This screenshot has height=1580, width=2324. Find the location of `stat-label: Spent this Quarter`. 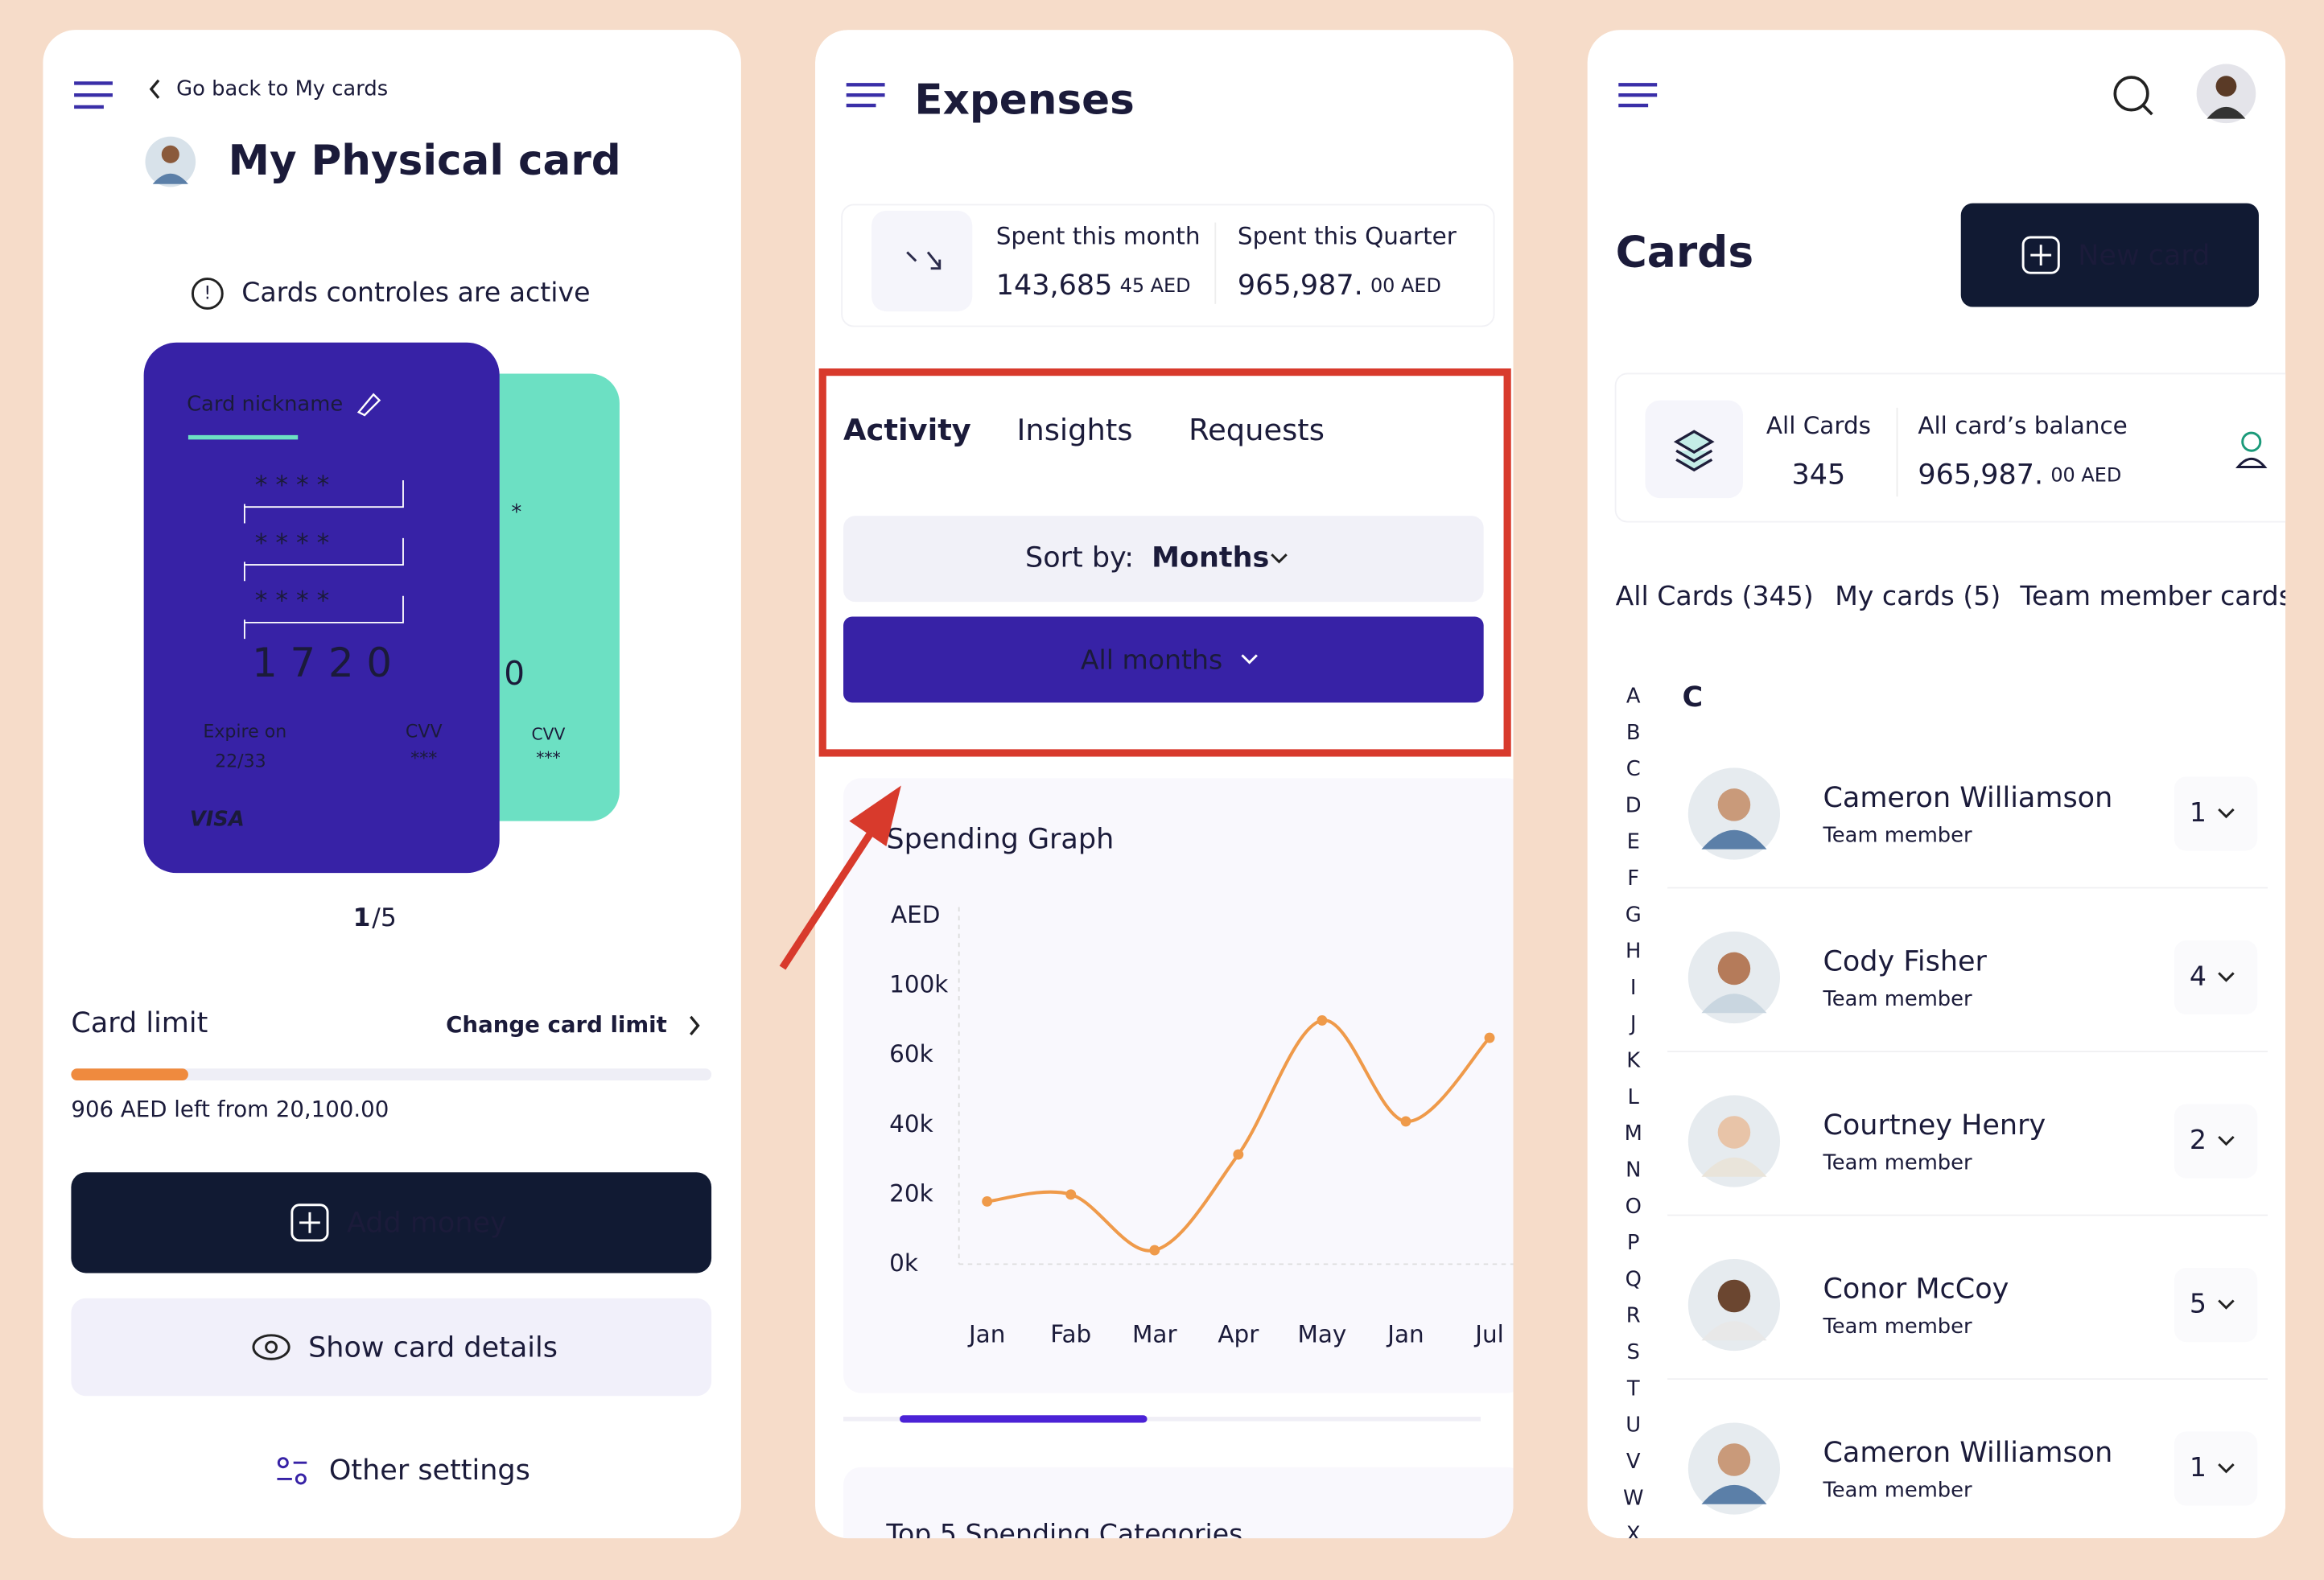

stat-label: Spent this Quarter is located at coordinates (1347, 235).